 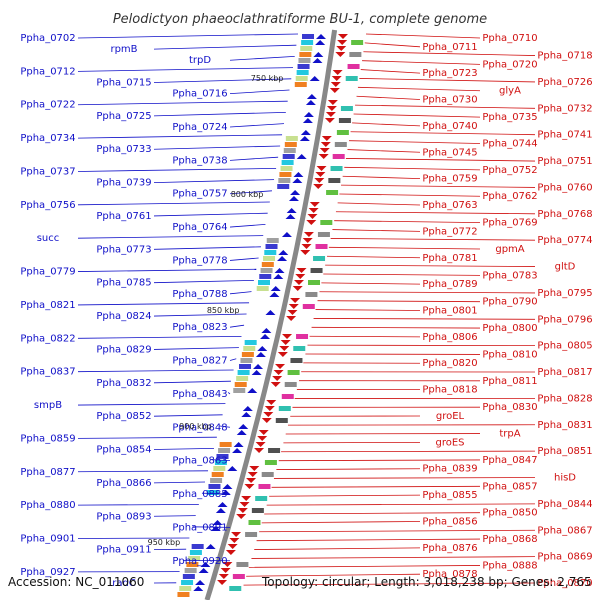 What do you see at coordinates (199, 527) in the screenshot?
I see `gene-label-left: Ppha_0891` at bounding box center [199, 527].